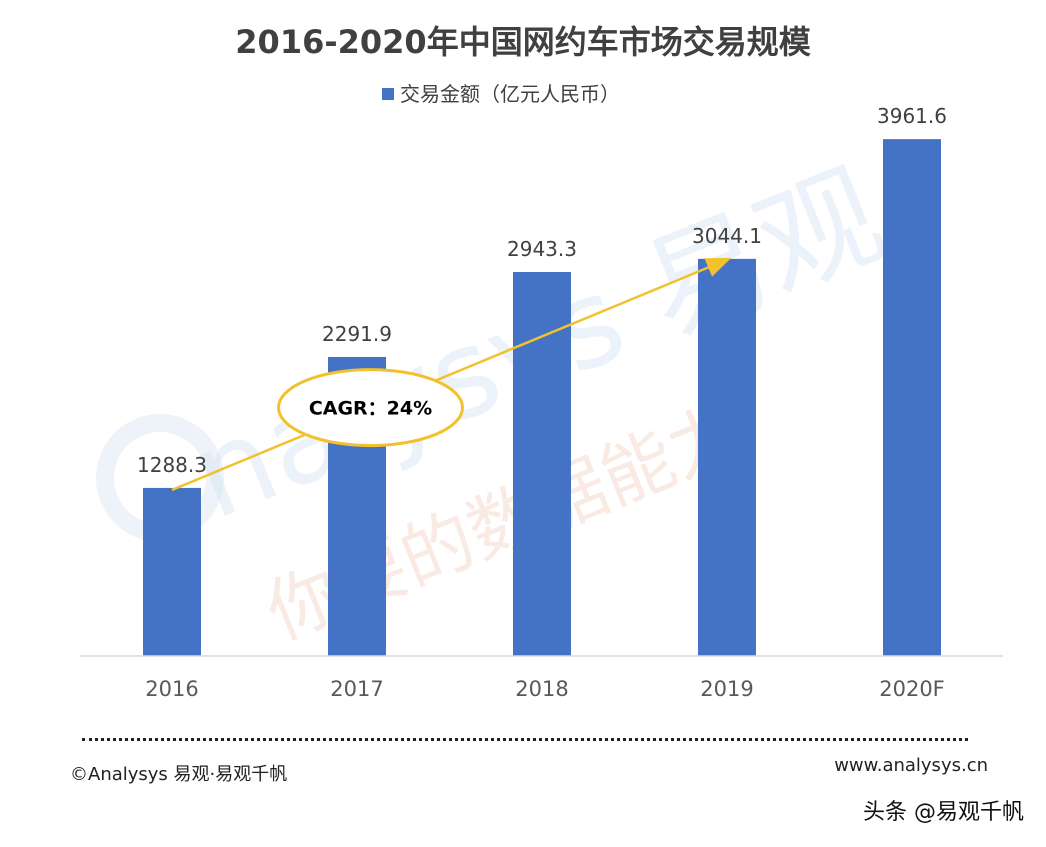 This screenshot has height=847, width=1046. I want to click on chart-title: 2016-2020年中国网约车市场交易规模, so click(522, 42).